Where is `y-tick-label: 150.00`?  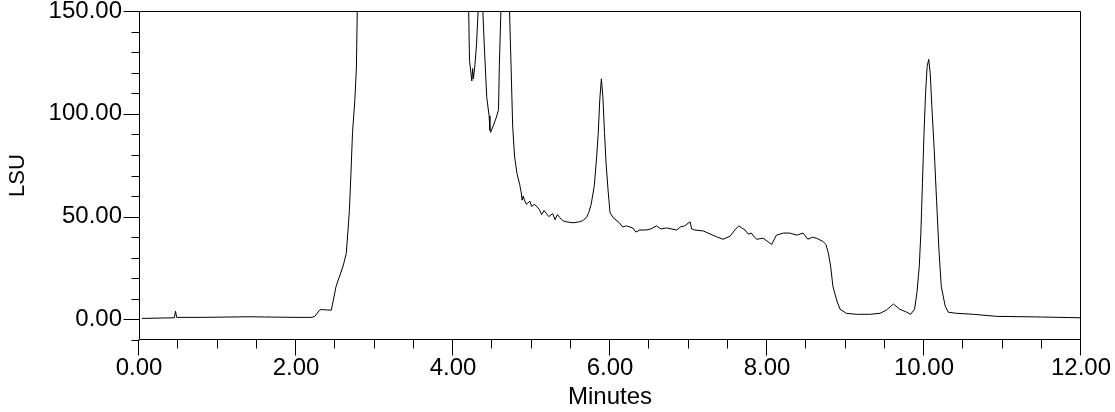
y-tick-label: 150.00 is located at coordinates (85, 11).